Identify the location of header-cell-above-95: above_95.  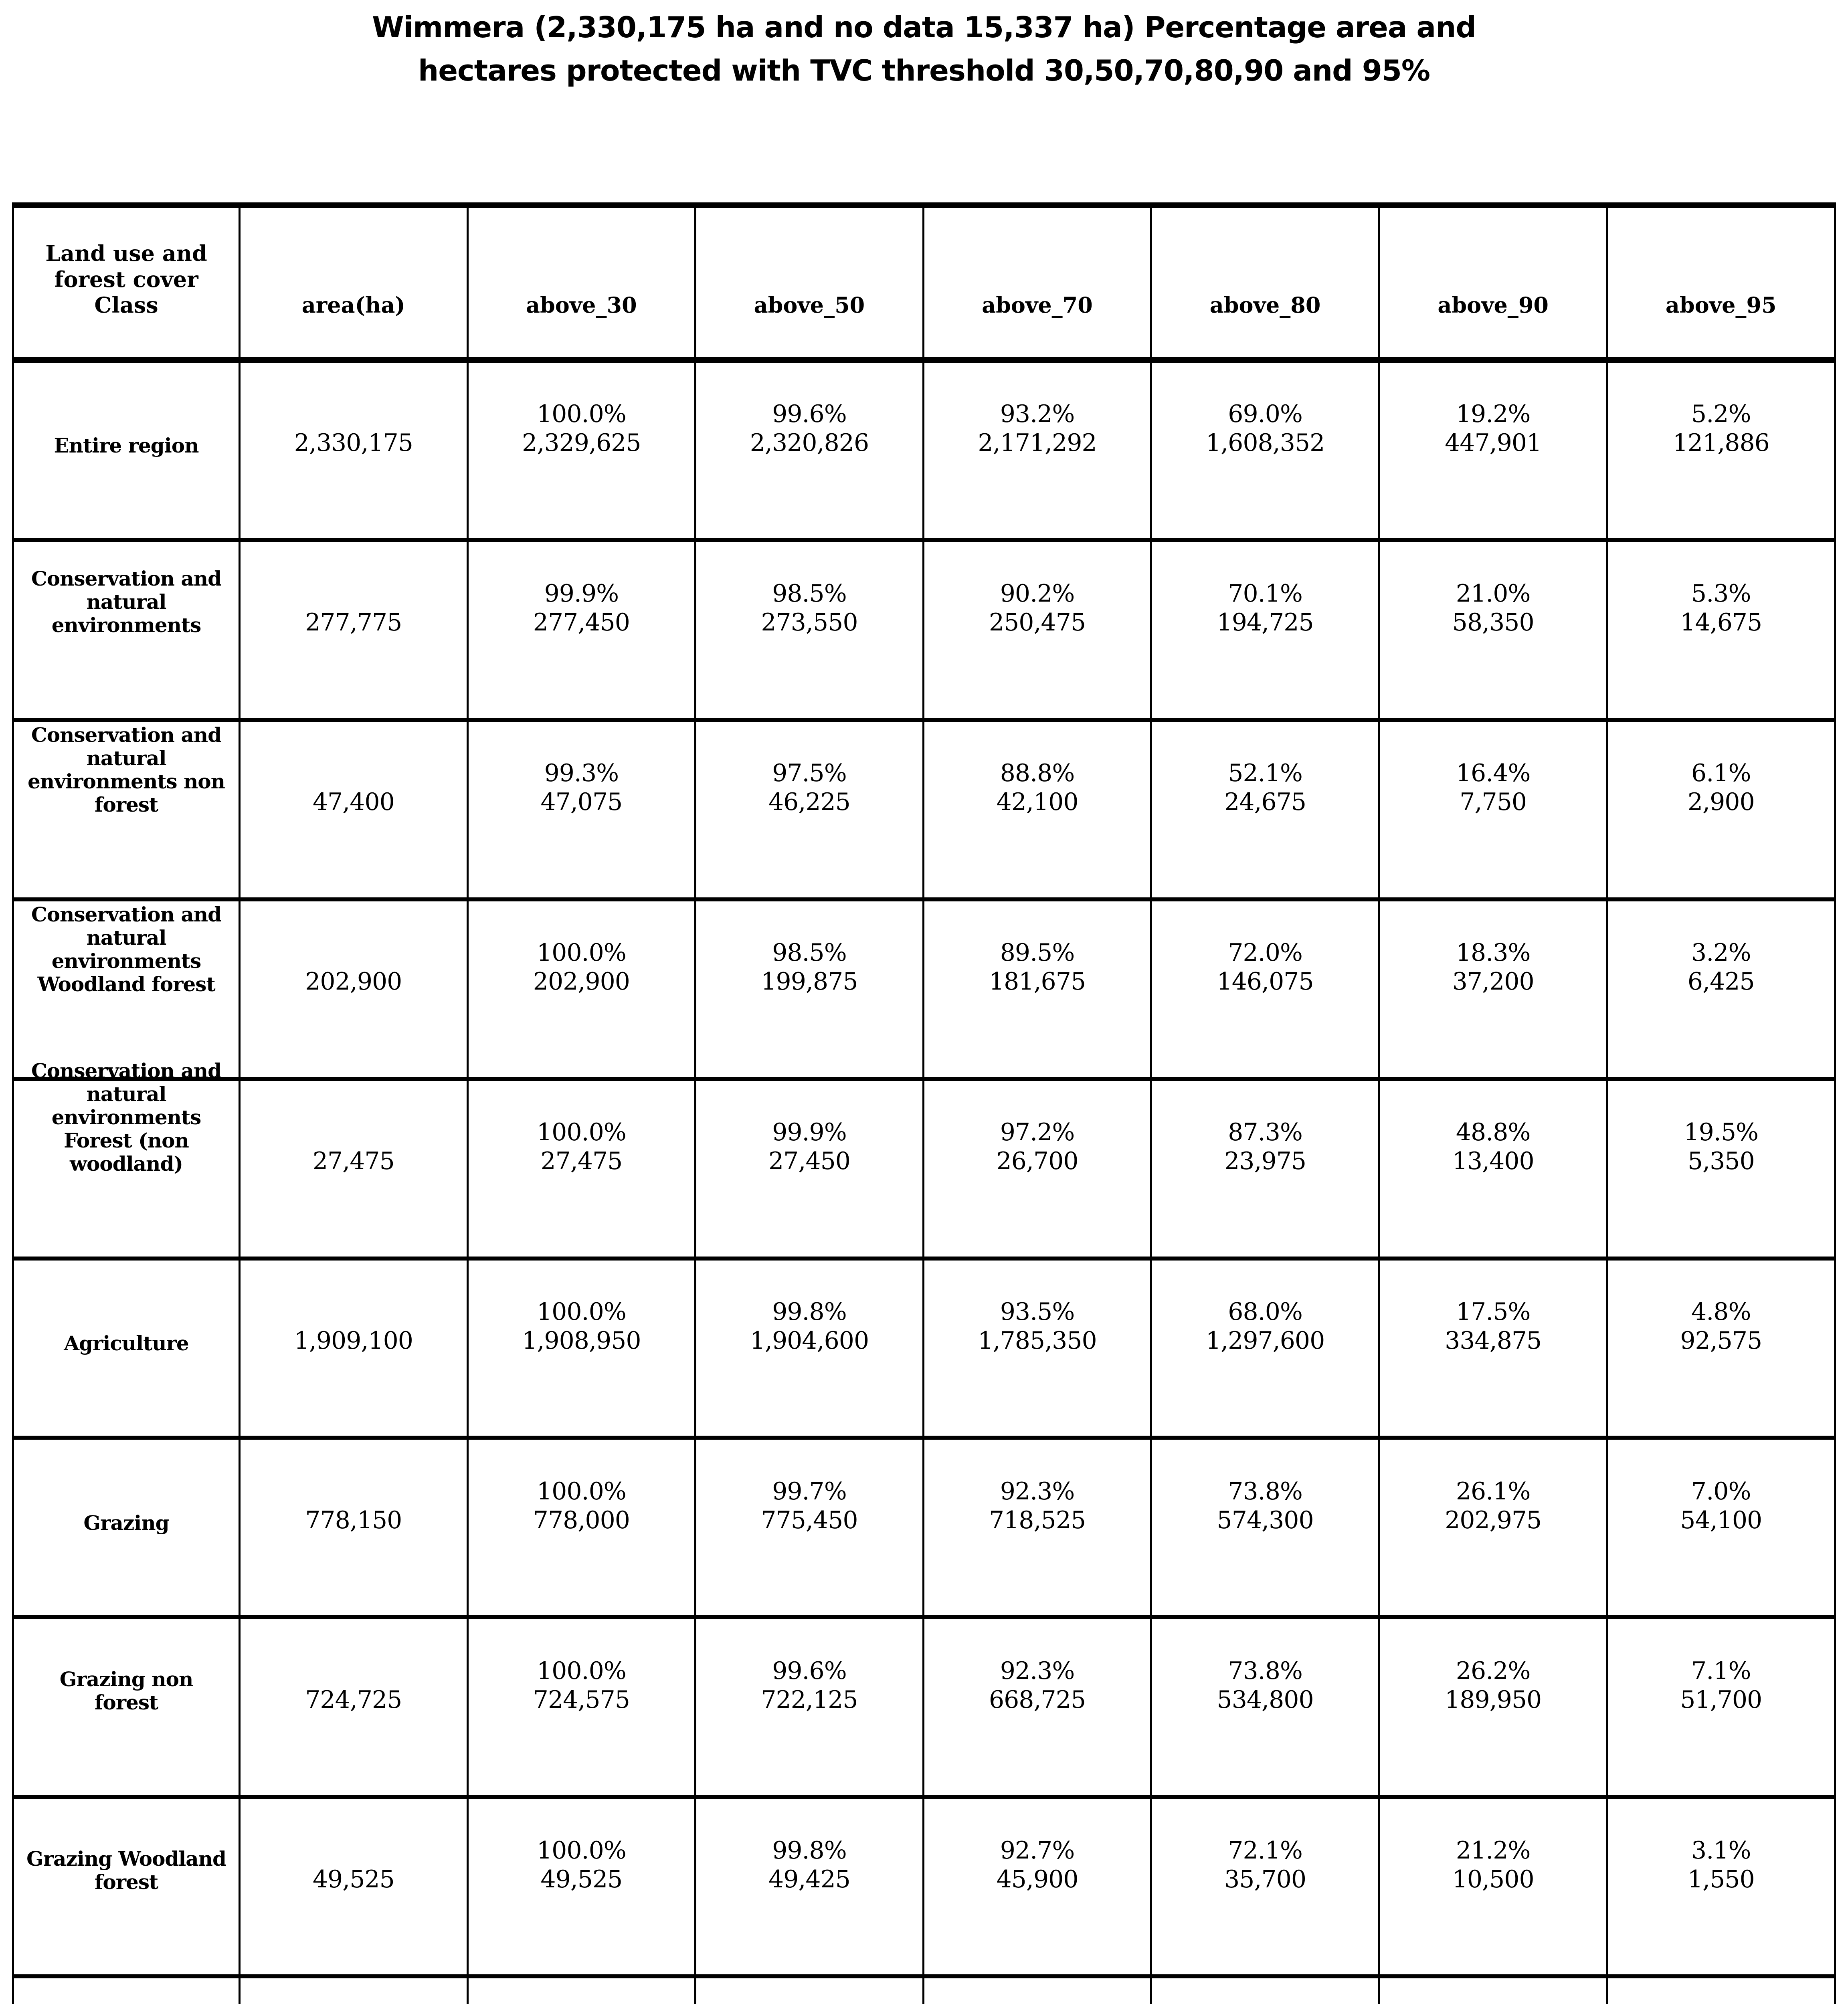
(1720, 282).